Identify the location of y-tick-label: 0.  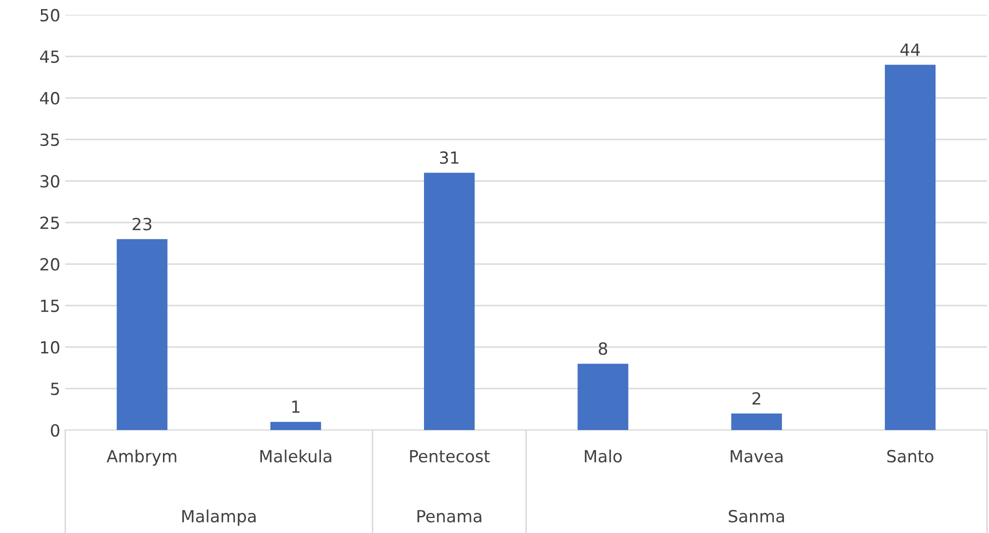
(55, 430).